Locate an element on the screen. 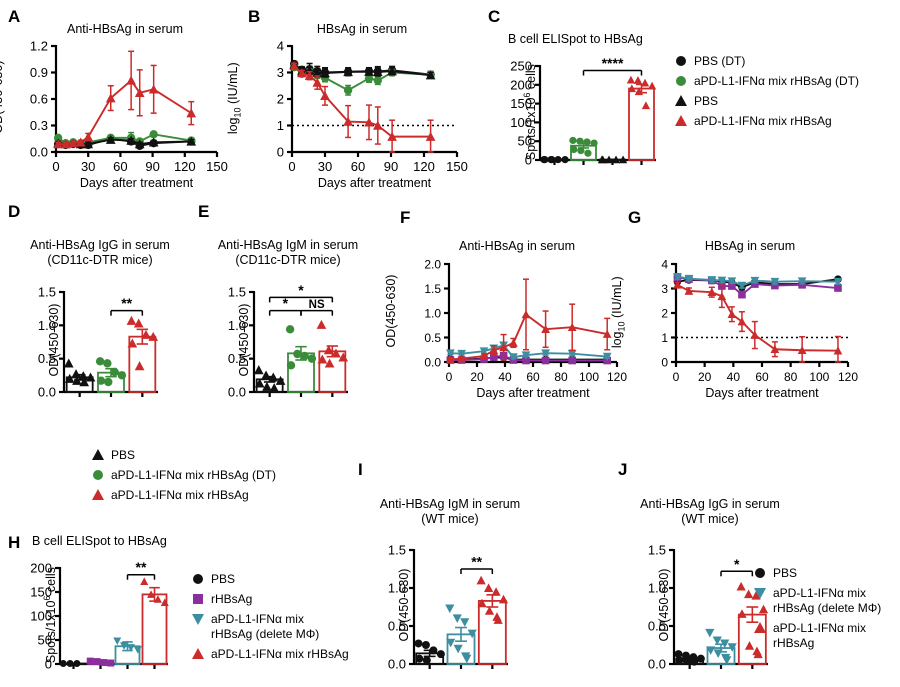  y-tick-label: 1.5 is located at coordinates (397, 550).